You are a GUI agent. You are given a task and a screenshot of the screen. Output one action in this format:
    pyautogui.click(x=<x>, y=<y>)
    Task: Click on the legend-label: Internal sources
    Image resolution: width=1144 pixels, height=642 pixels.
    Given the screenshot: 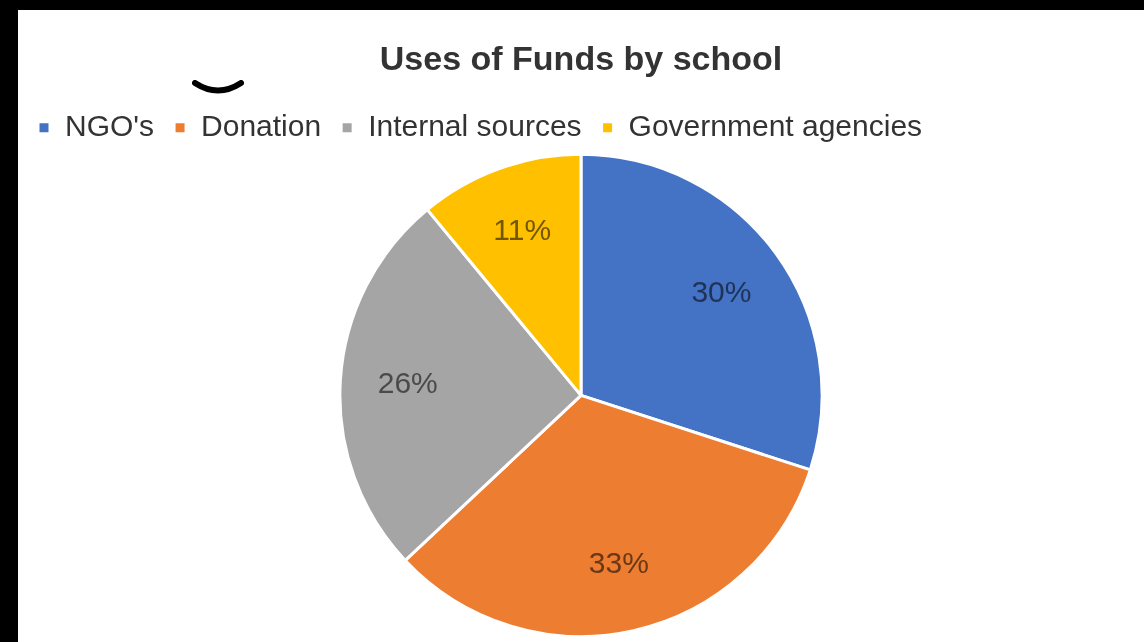 What is the action you would take?
    pyautogui.click(x=475, y=126)
    